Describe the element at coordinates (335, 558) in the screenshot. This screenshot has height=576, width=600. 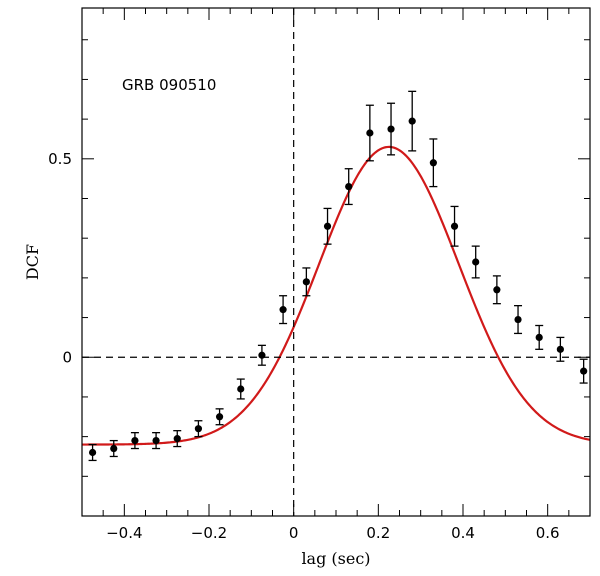
I see `x-axis-label: lag (sec)` at that location.